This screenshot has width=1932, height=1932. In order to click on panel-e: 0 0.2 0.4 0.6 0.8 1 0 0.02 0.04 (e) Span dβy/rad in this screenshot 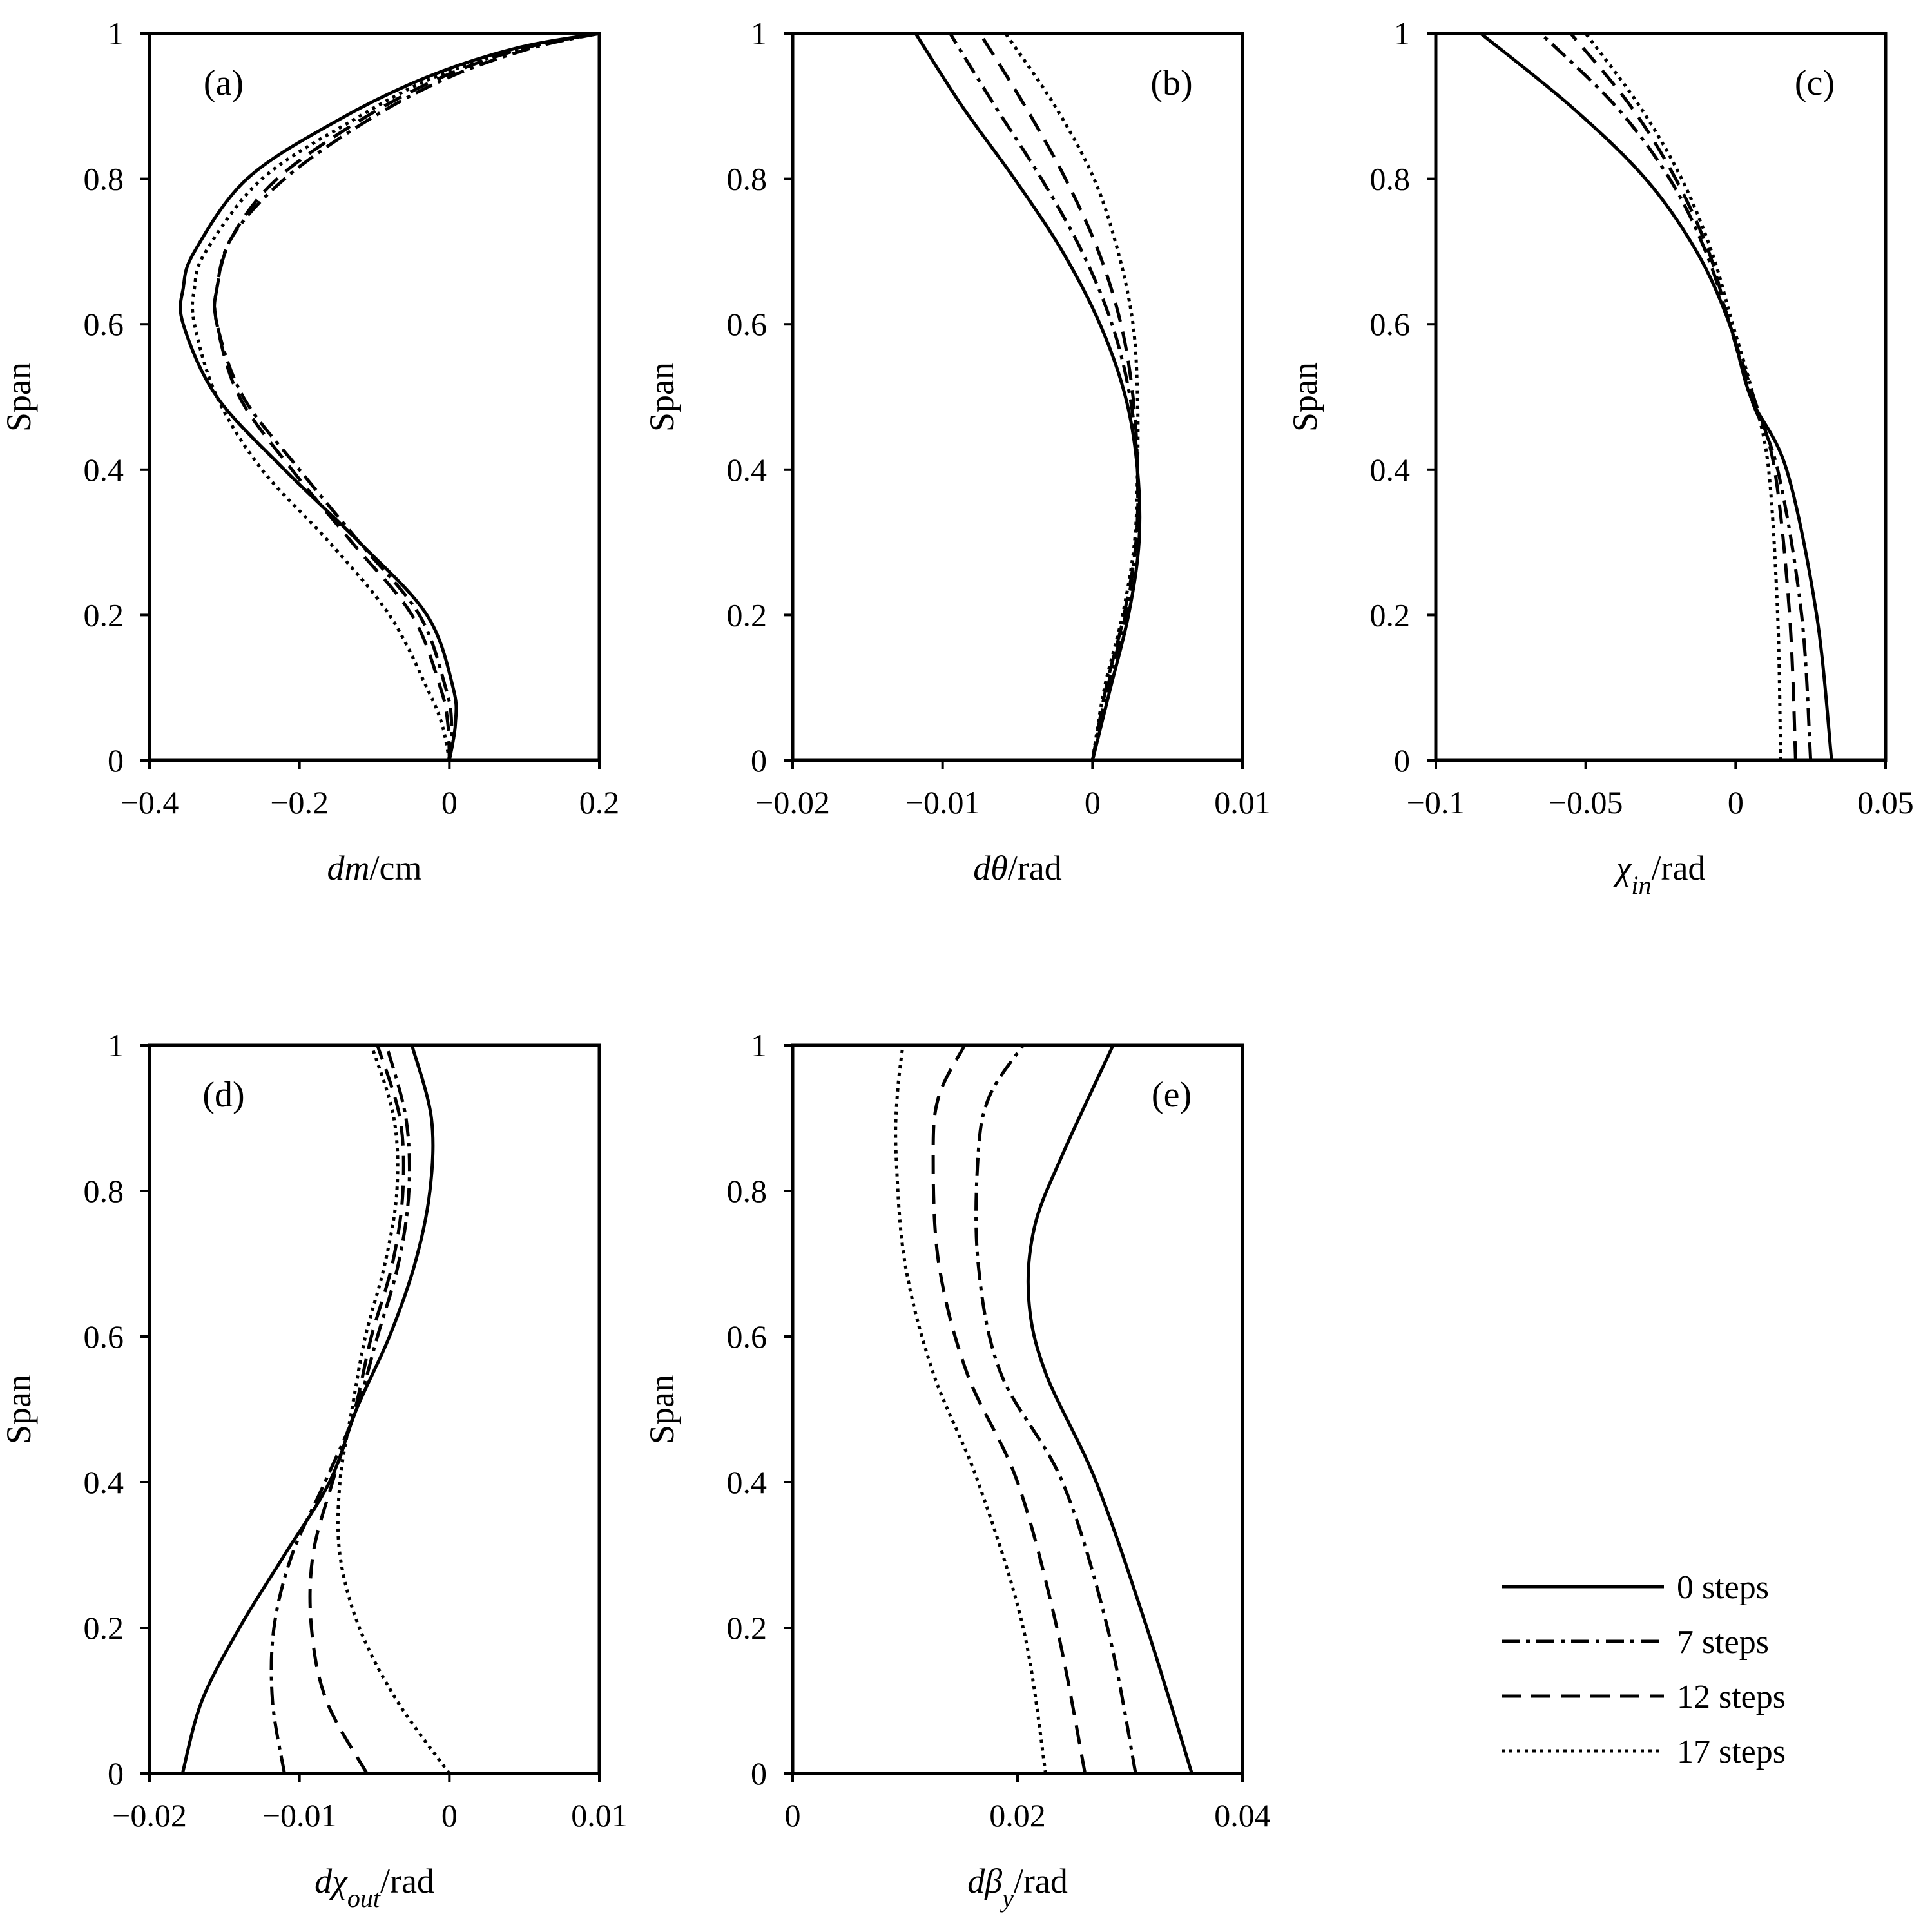, I will do `click(956, 1470)`.